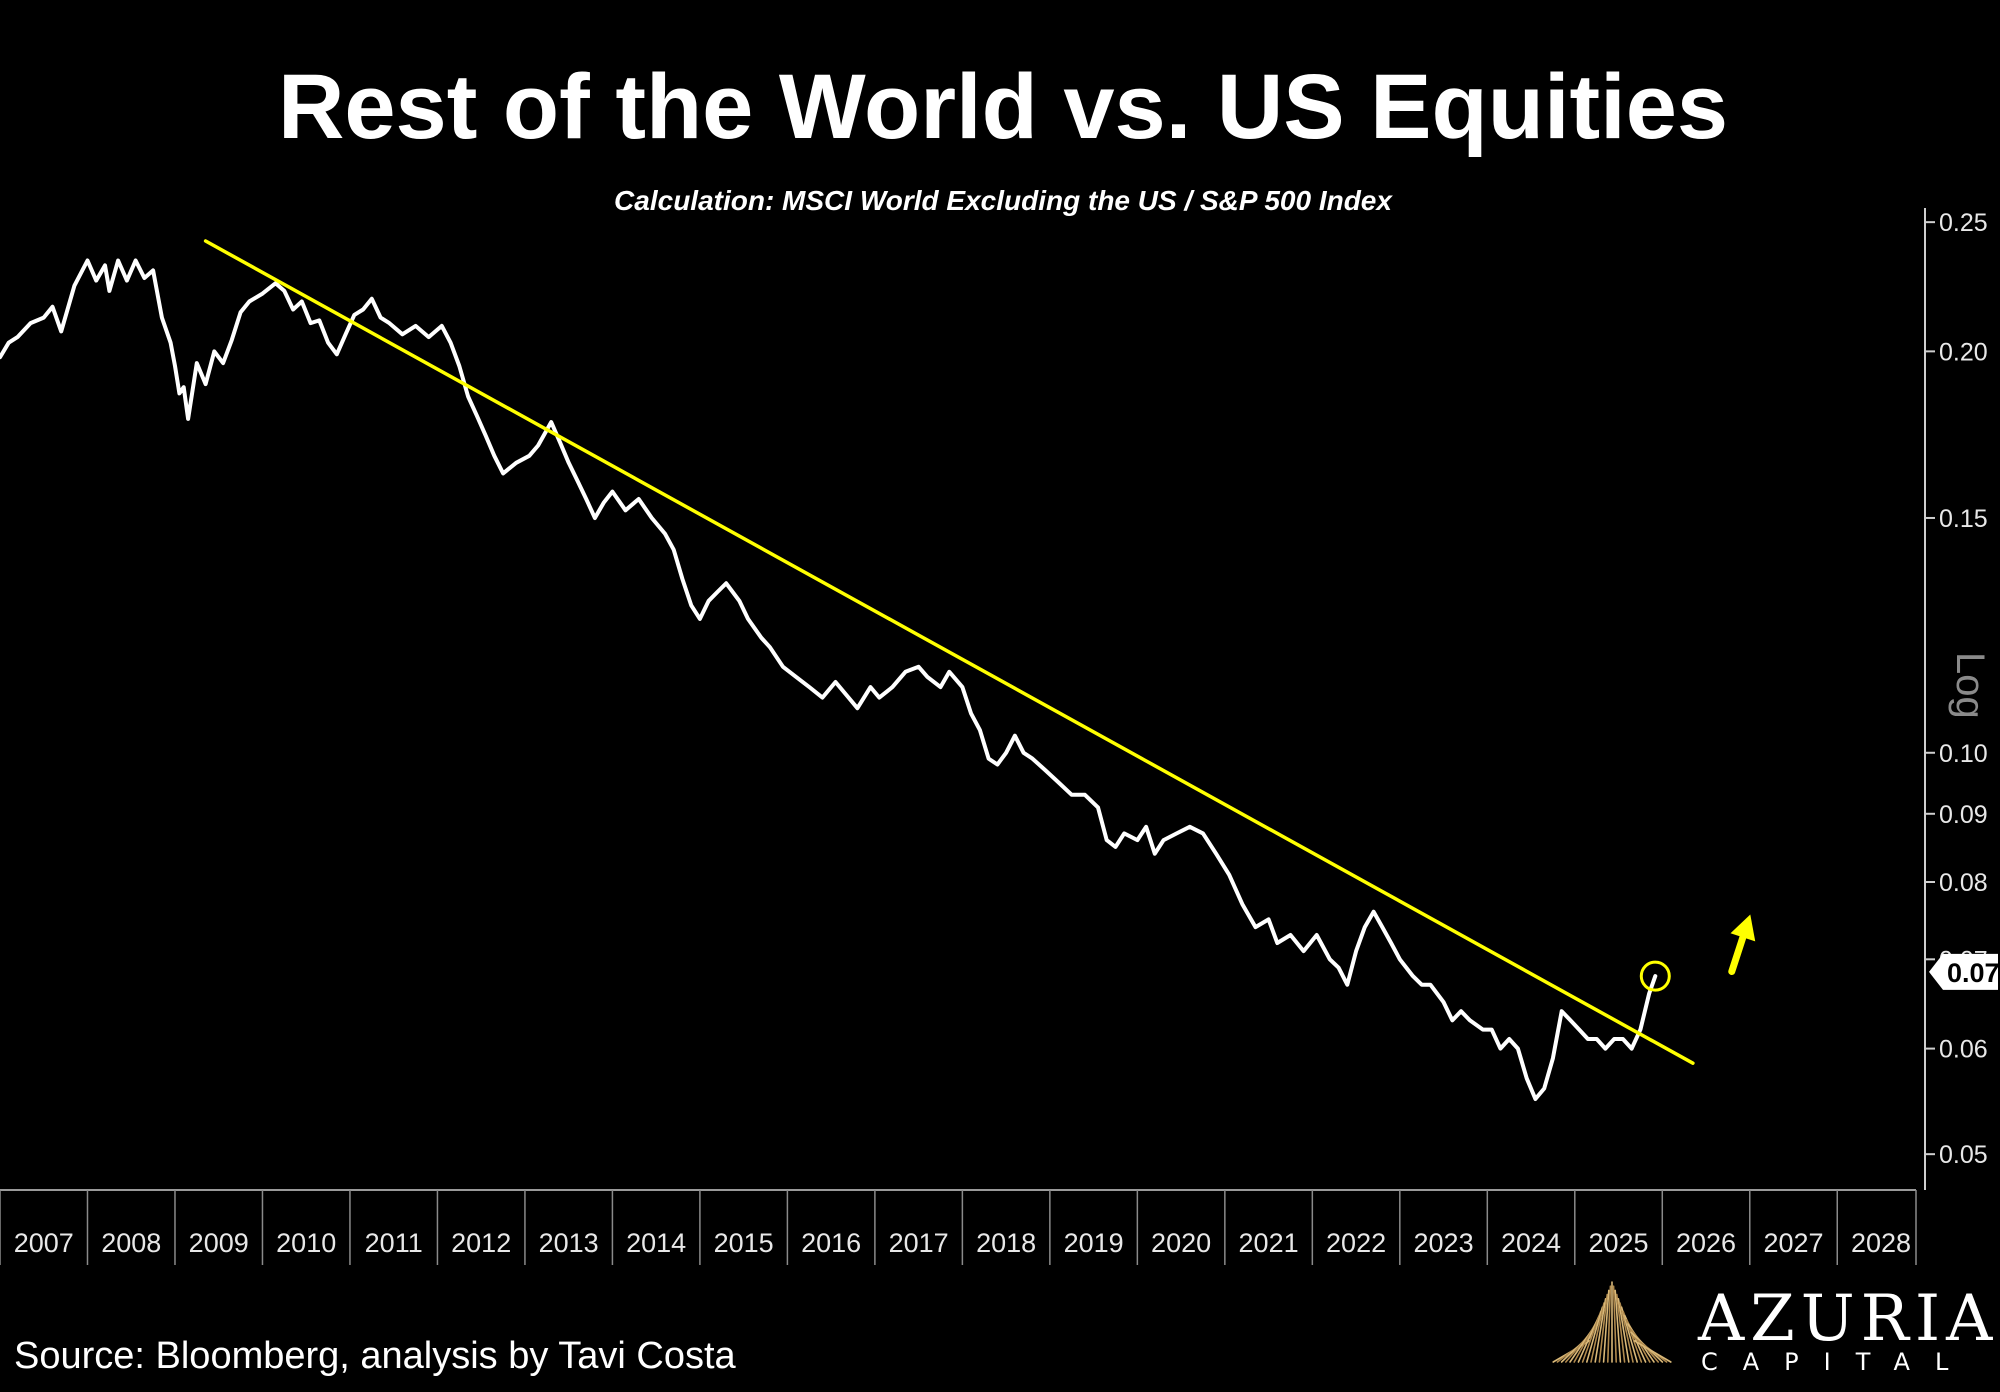 This screenshot has width=2000, height=1392. What do you see at coordinates (1706, 1243) in the screenshot?
I see `x-tick-label: 2026` at bounding box center [1706, 1243].